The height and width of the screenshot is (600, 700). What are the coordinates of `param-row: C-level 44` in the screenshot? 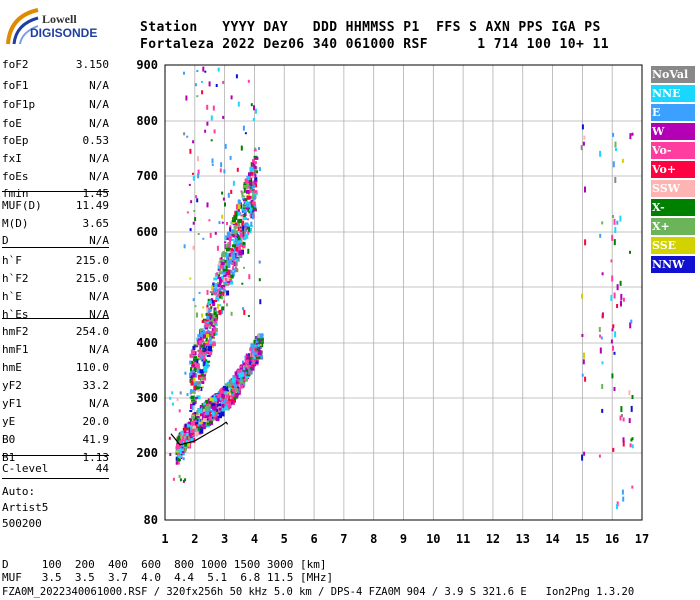 It's located at (55, 470).